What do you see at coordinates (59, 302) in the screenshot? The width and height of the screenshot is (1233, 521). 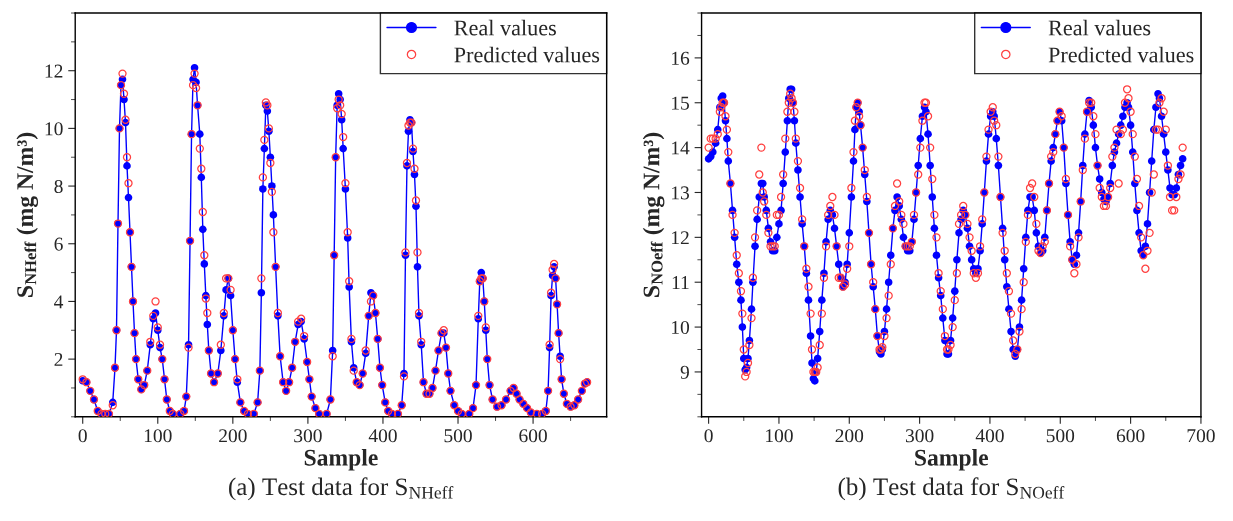 I see `y-tick-label: 4` at bounding box center [59, 302].